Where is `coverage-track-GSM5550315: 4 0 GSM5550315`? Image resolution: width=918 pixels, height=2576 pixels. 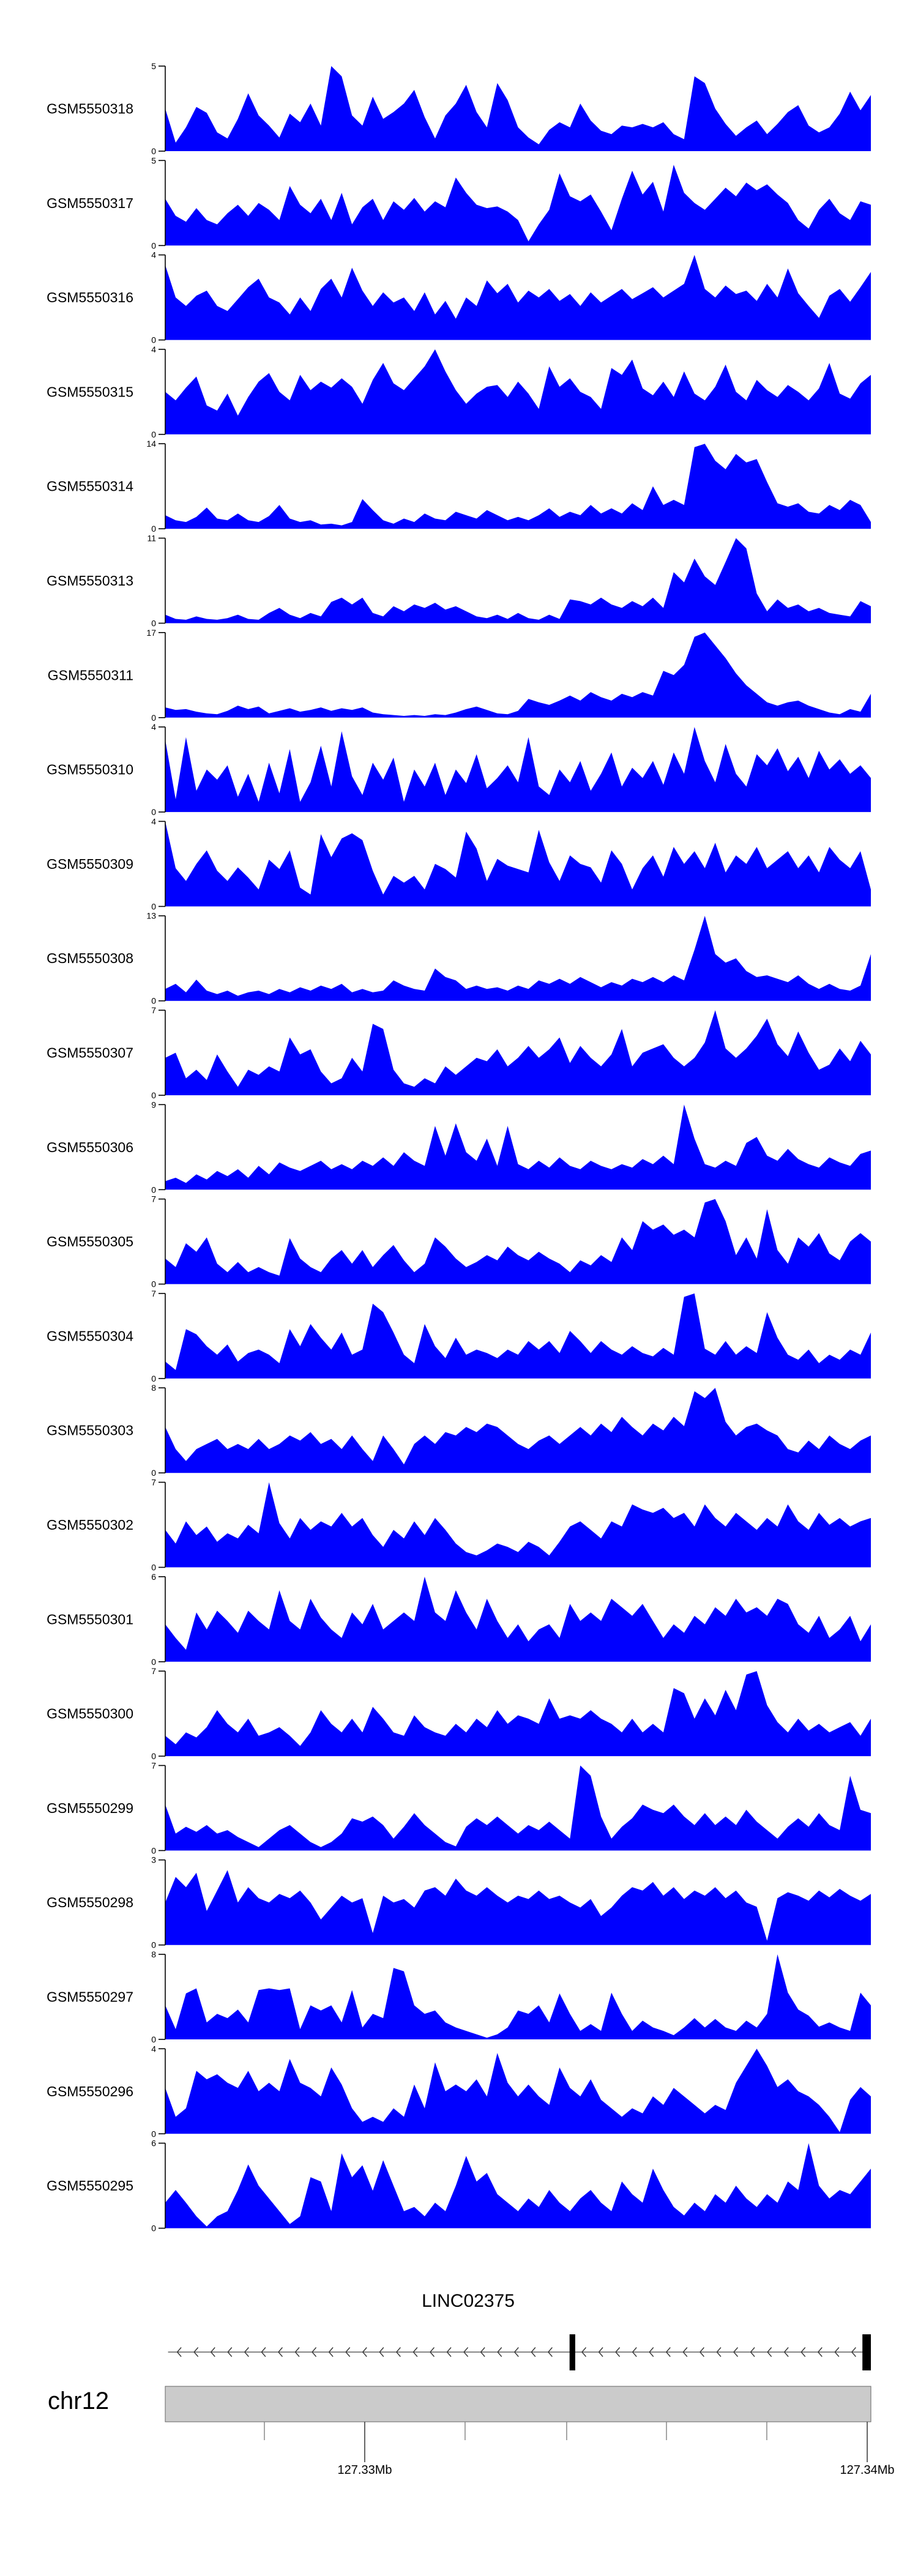
coverage-track-GSM5550315: 4 0 GSM5550315 is located at coordinates (459, 391).